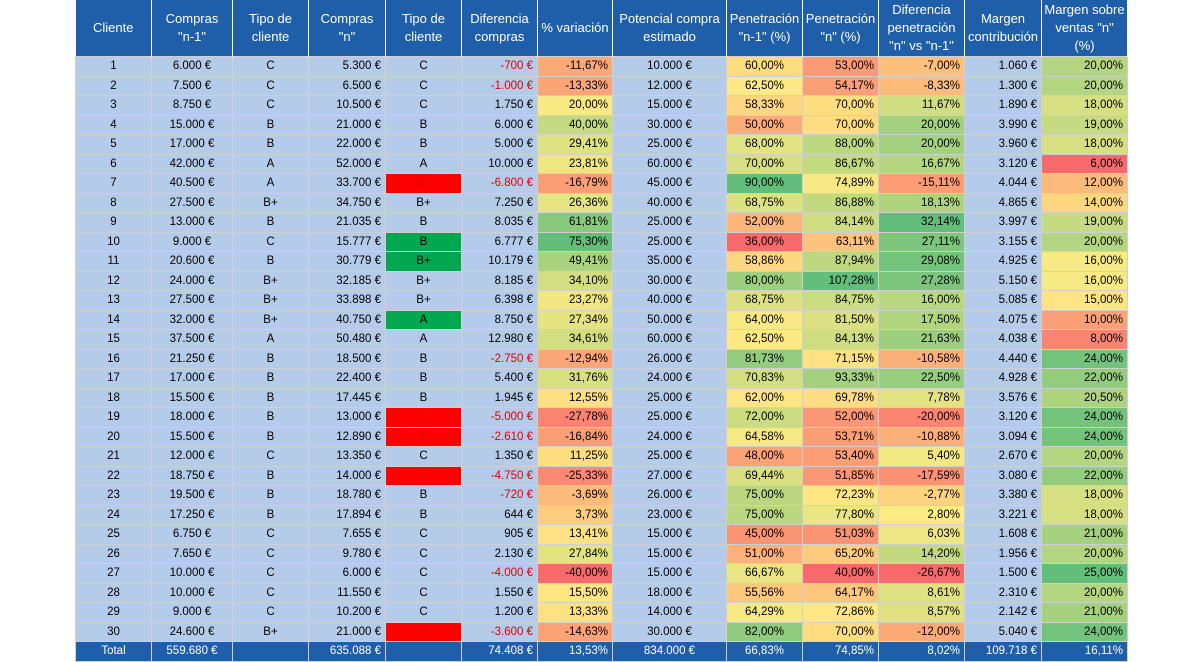  I want to click on column-header-compras-n1: Compras "n-1", so click(192, 28).